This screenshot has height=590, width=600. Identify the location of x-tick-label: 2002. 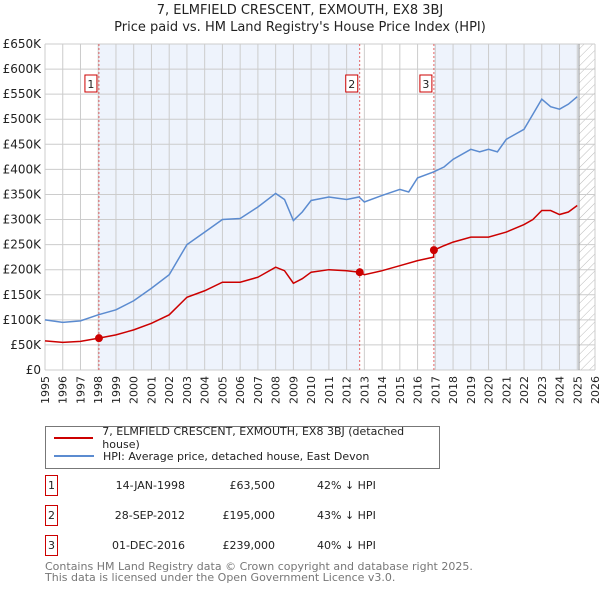
(169, 390).